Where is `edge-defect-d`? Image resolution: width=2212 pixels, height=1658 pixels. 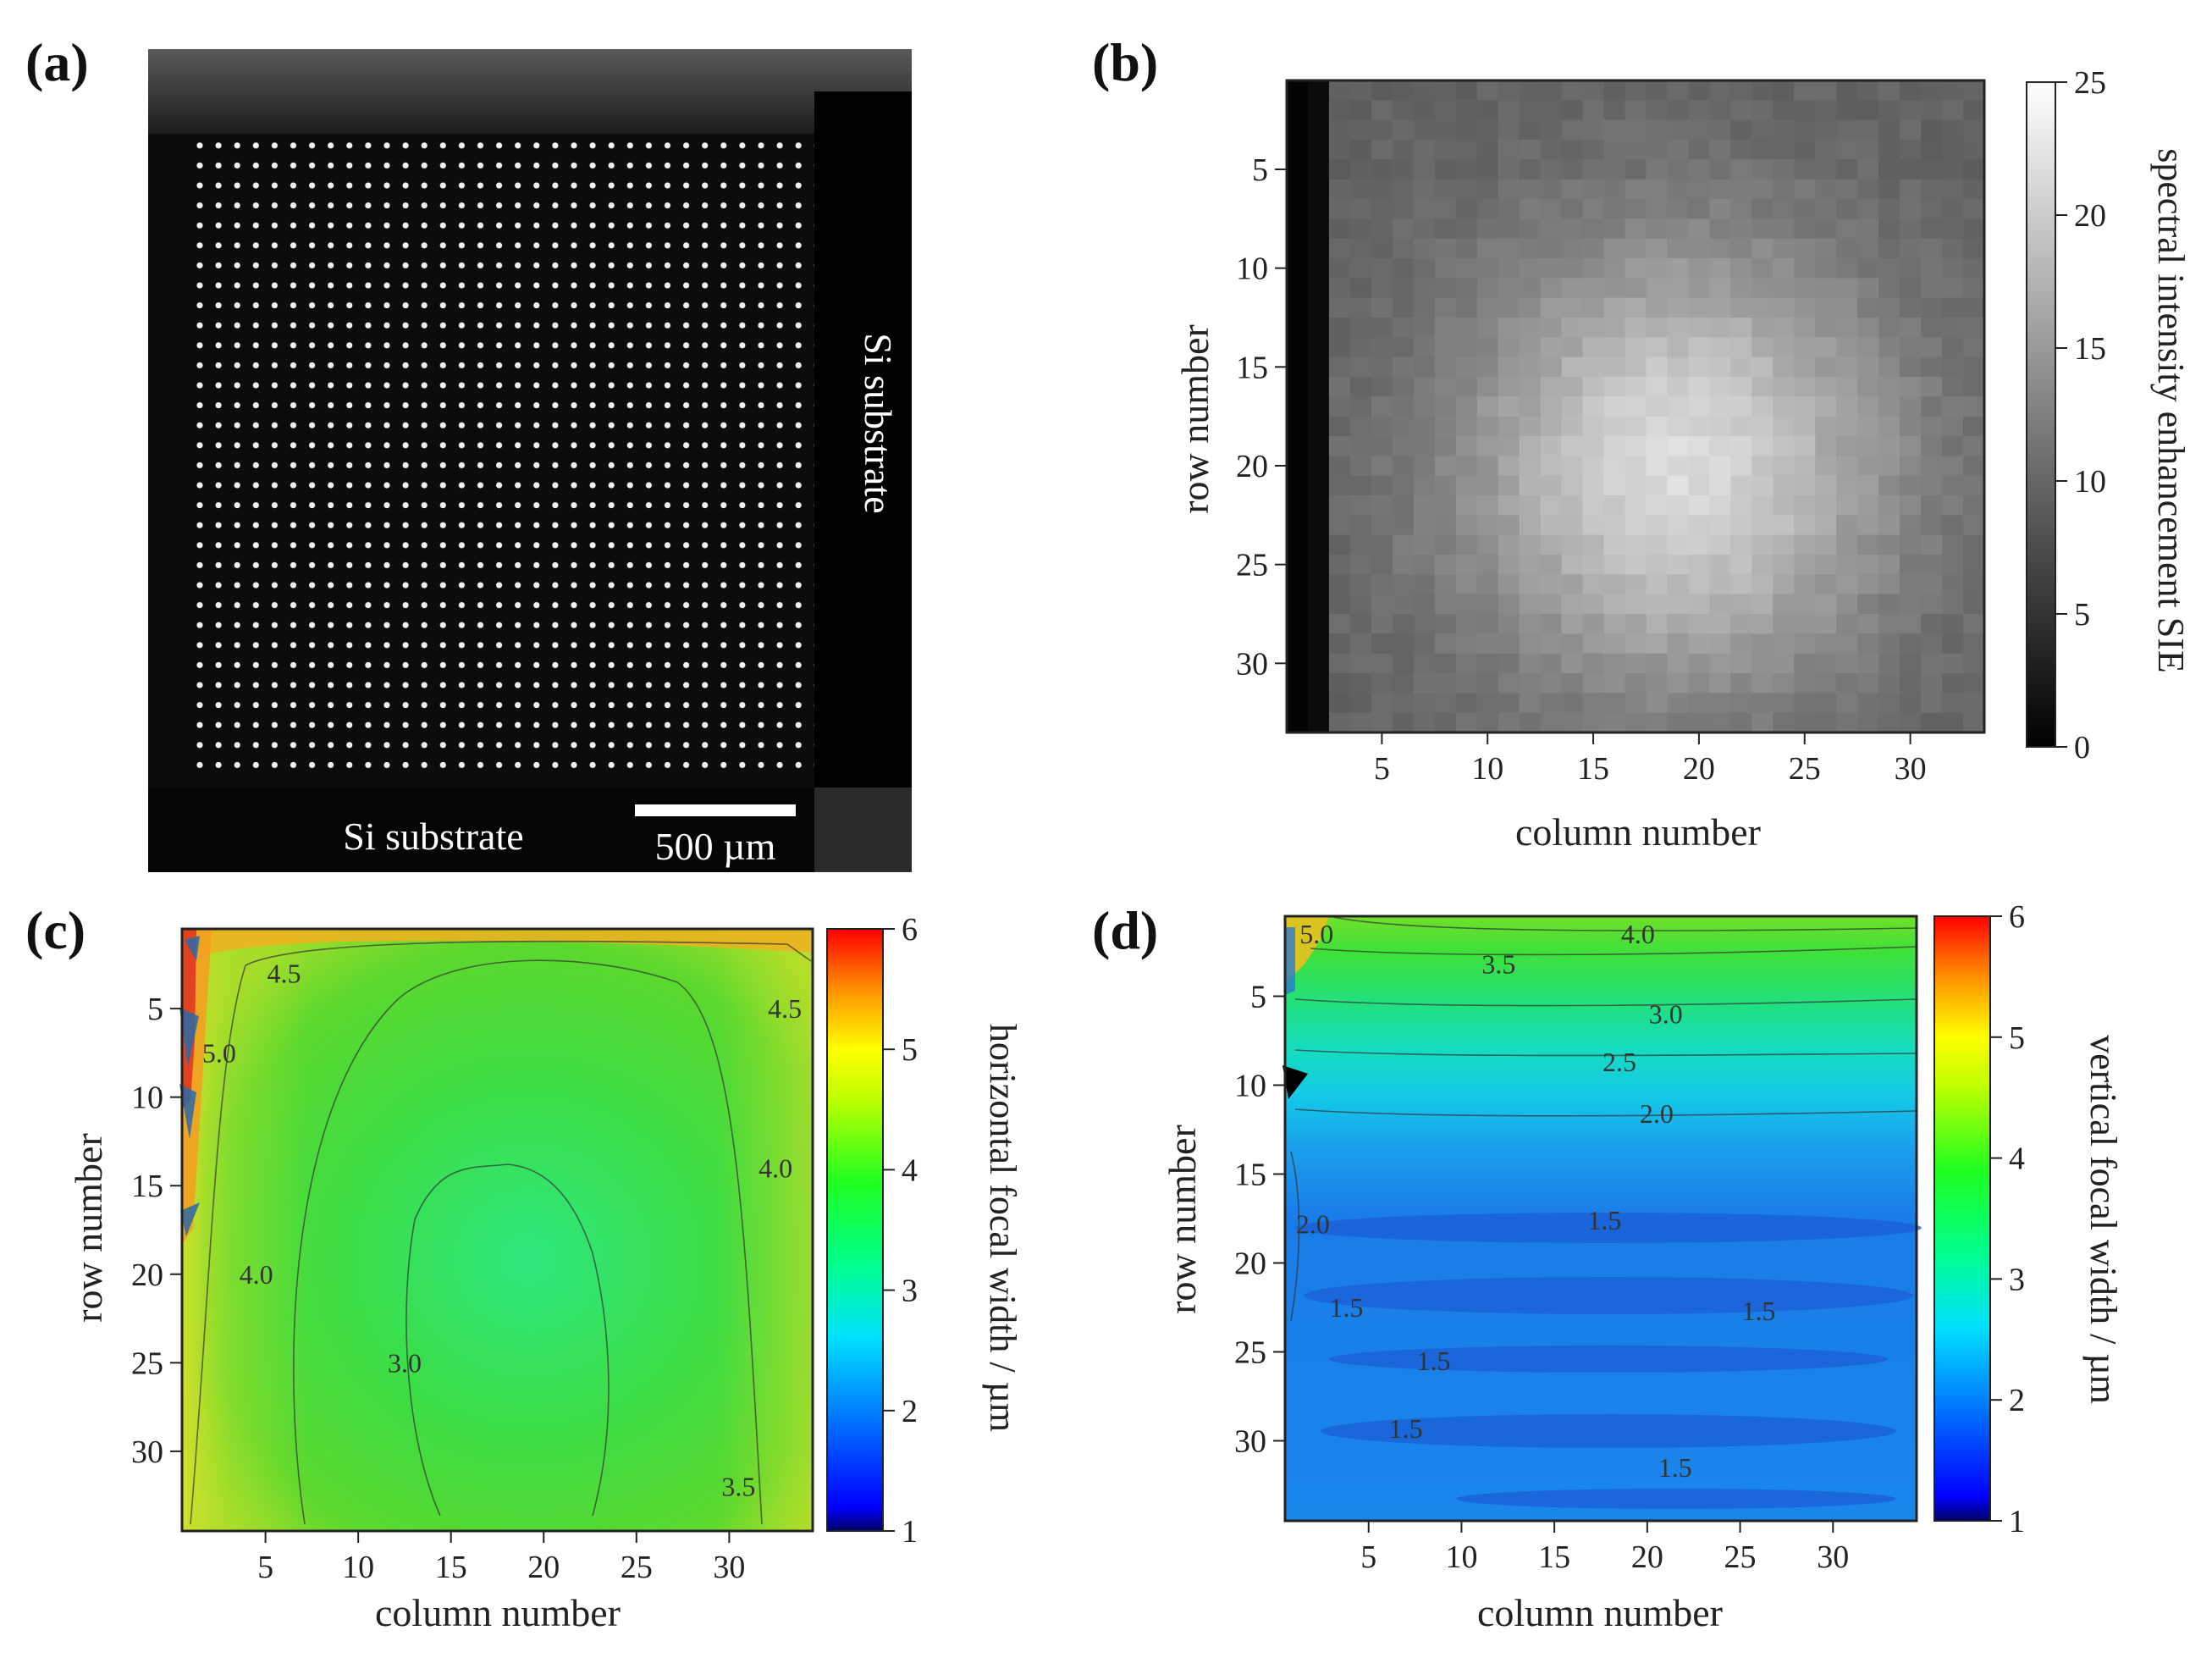
edge-defect-d is located at coordinates (1295, 1082).